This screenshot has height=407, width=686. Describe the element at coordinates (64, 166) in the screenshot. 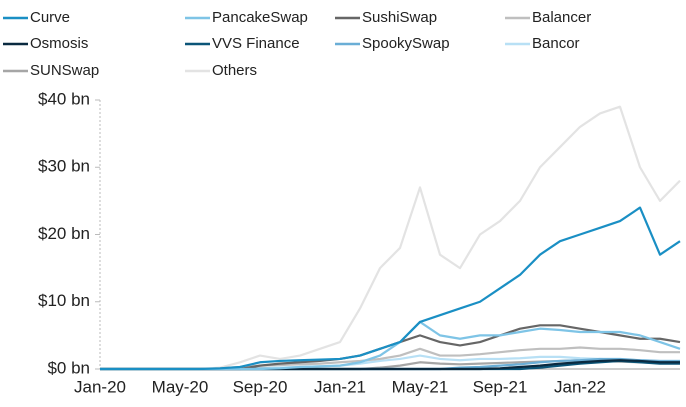

I see `y-tick-label: $30 bn` at that location.